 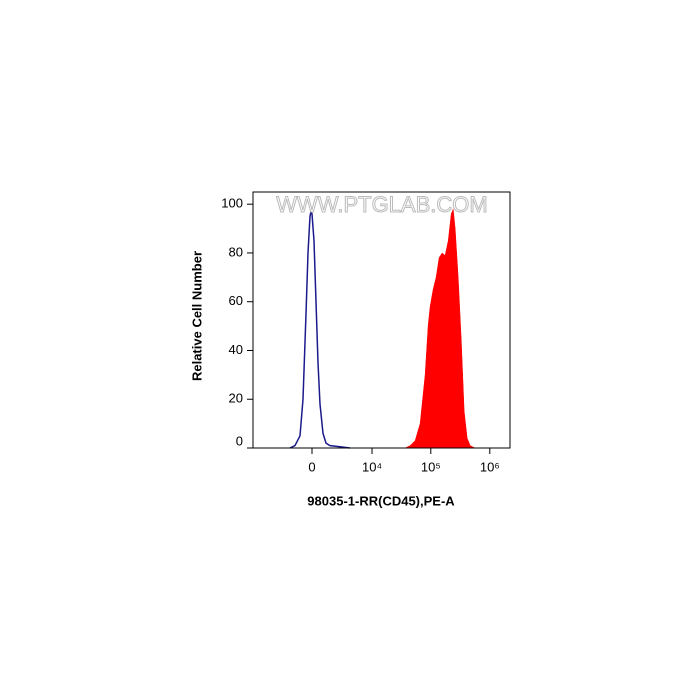 I want to click on plot-frame, so click(x=381, y=320).